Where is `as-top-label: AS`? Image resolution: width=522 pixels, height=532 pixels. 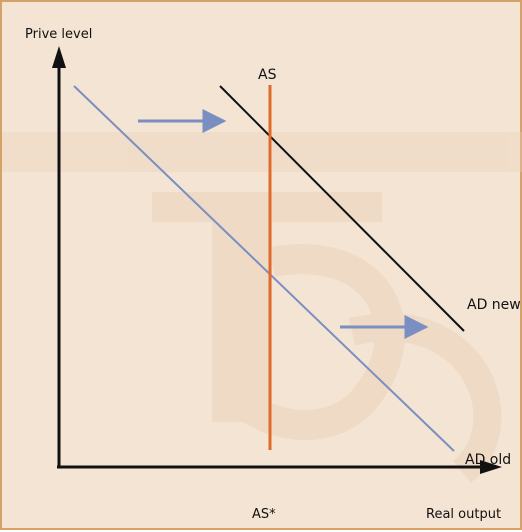 as-top-label: AS is located at coordinates (267, 75).